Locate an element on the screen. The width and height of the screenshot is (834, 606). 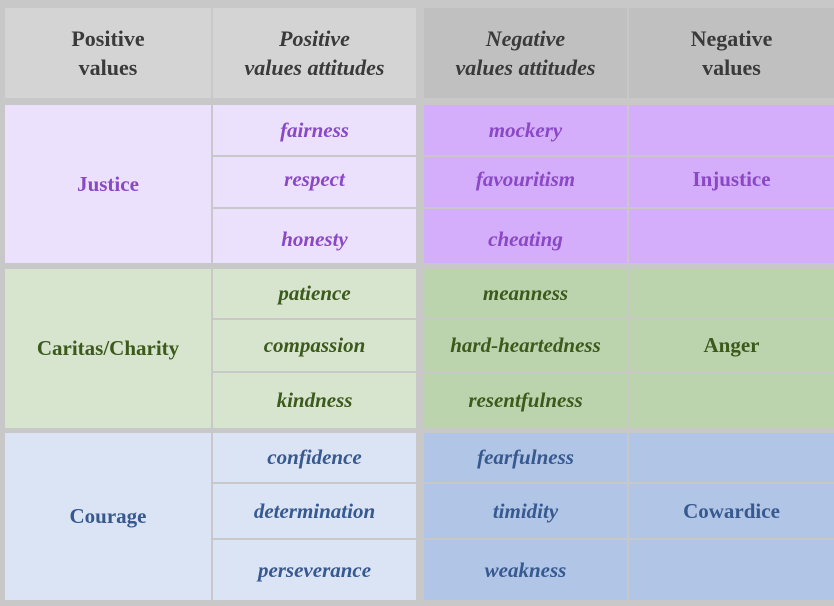
value-label: Caritas/Charity is located at coordinates (108, 348).